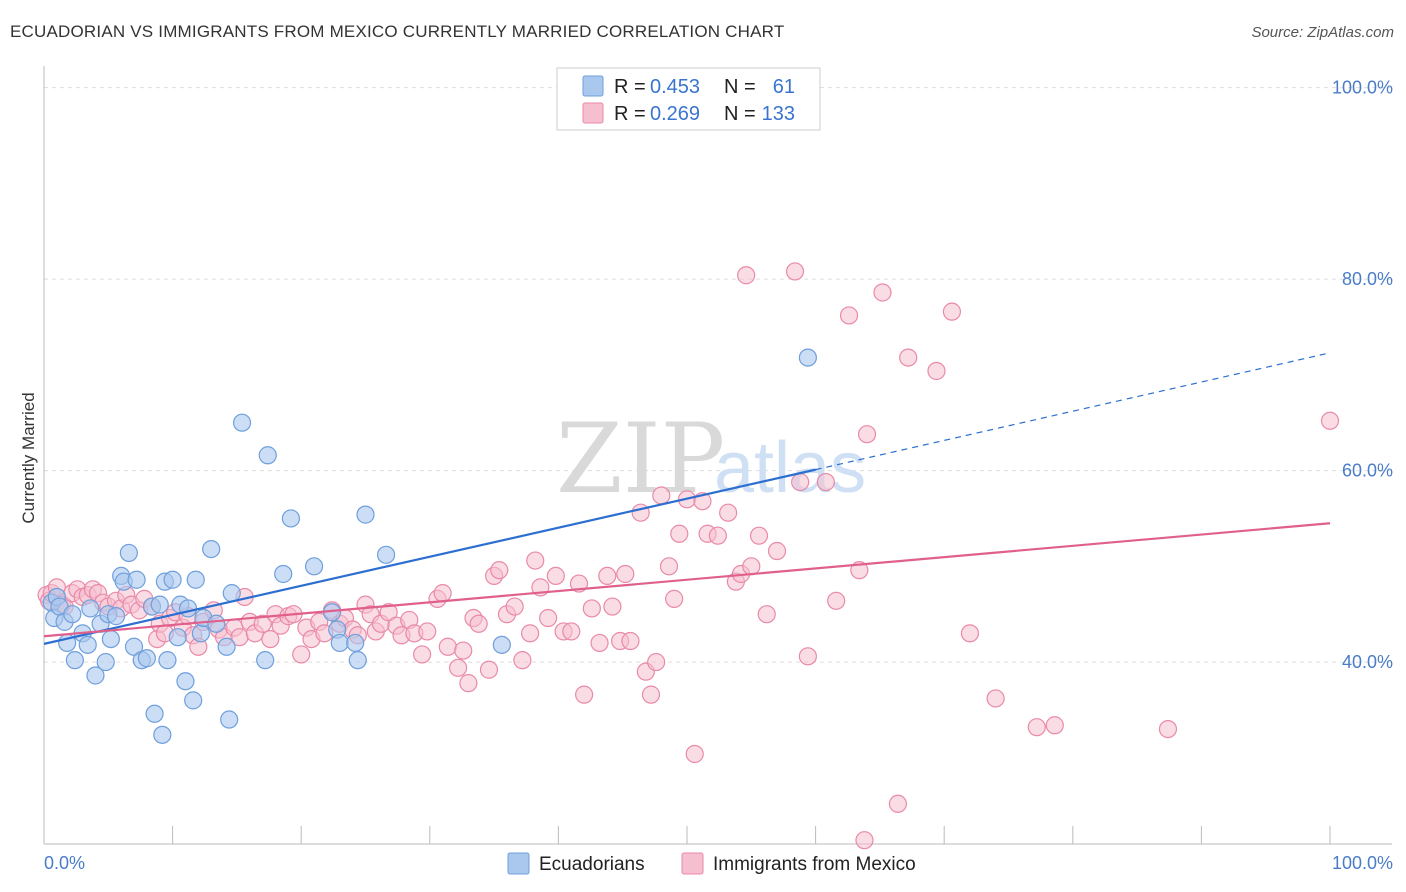  I want to click on legend-bottom-swatch-pink, so click(692, 863).